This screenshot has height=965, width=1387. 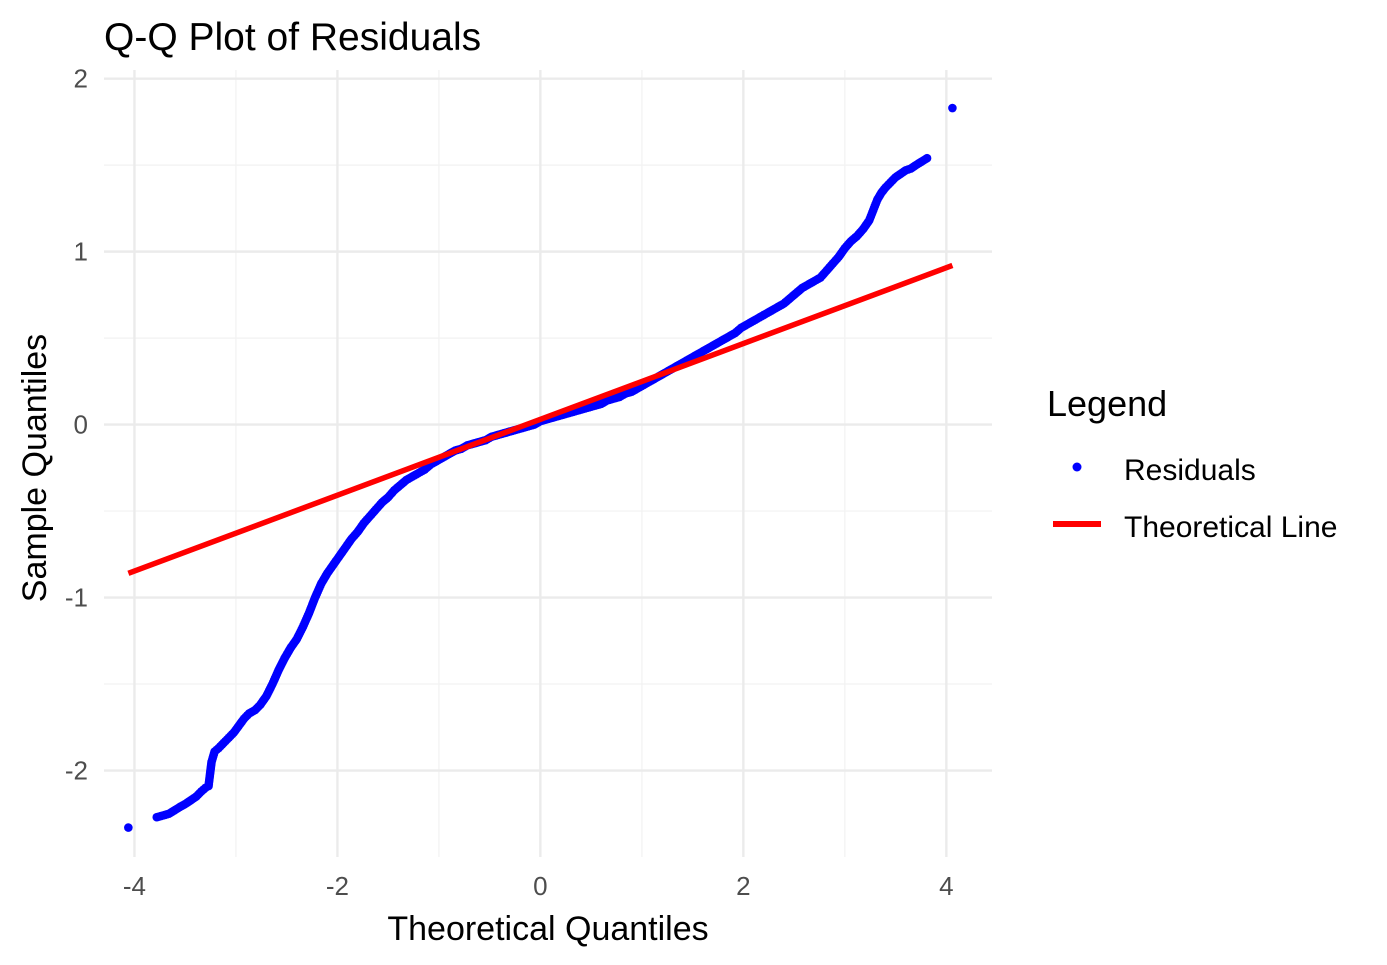 I want to click on y-tick-label: -2, so click(x=76, y=771).